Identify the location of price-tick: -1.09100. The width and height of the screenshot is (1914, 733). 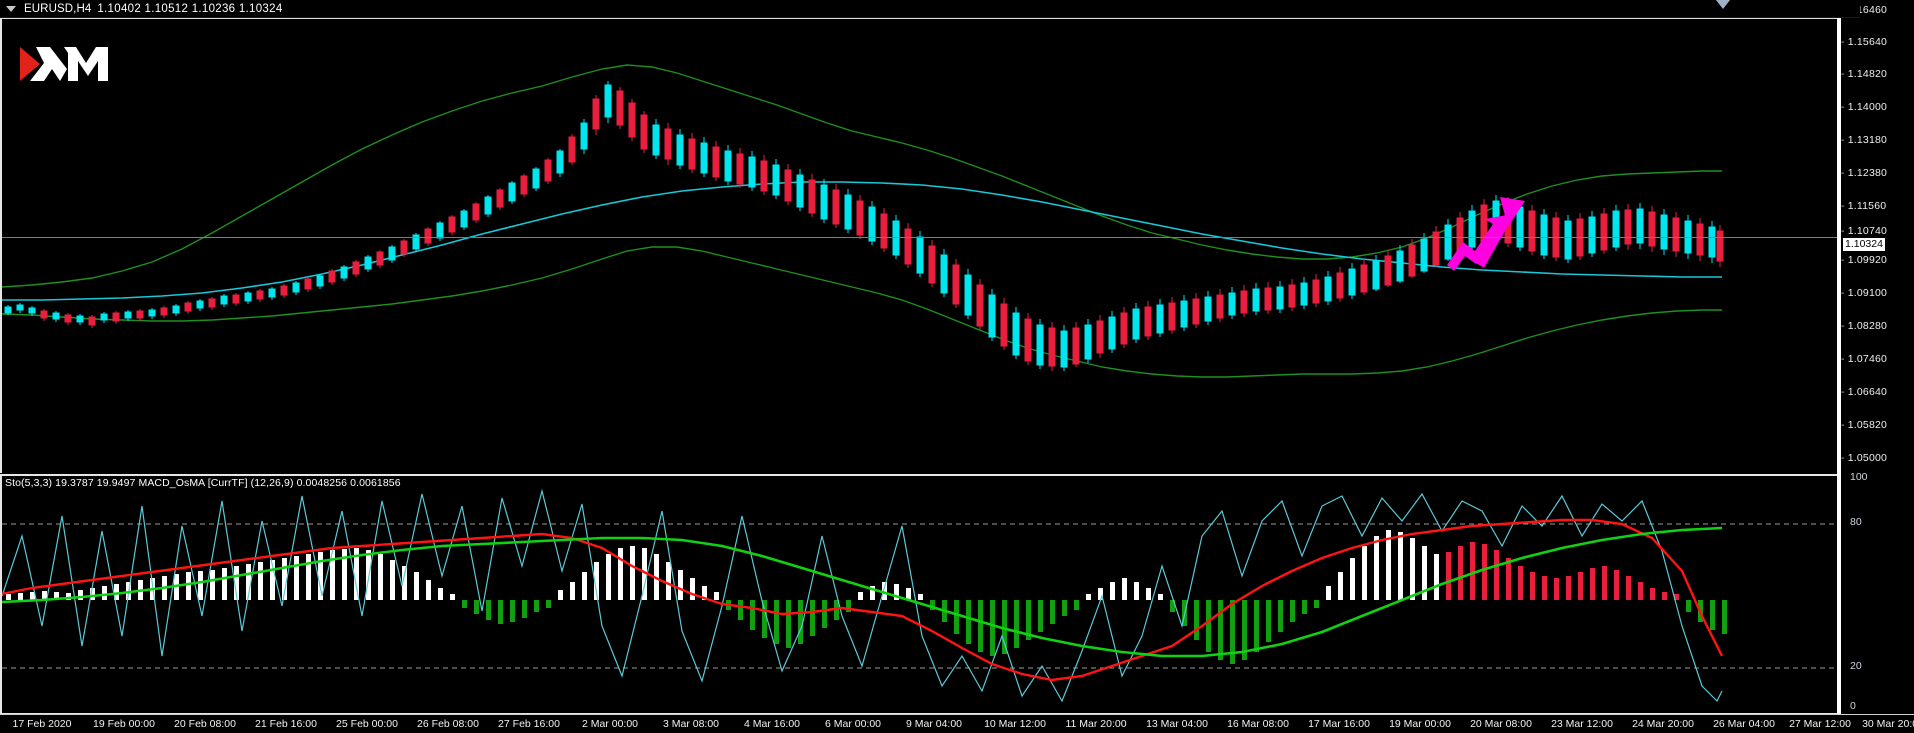
(1864, 293).